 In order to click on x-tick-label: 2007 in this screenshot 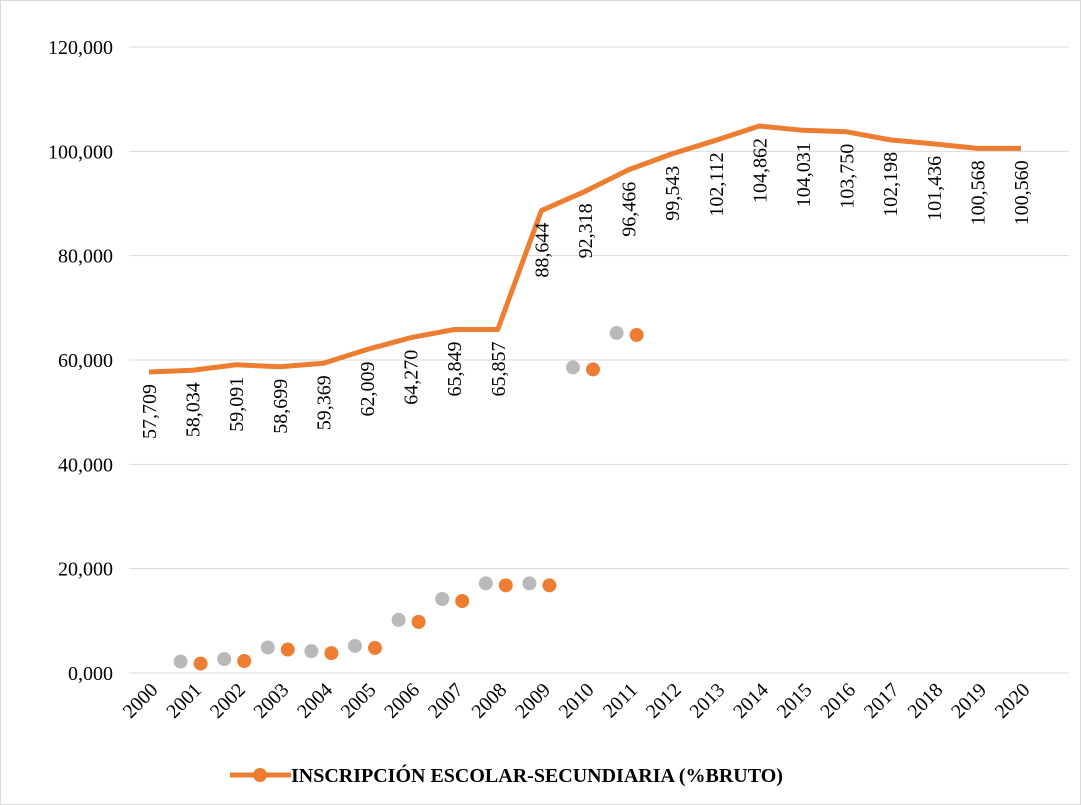, I will do `click(446, 701)`.